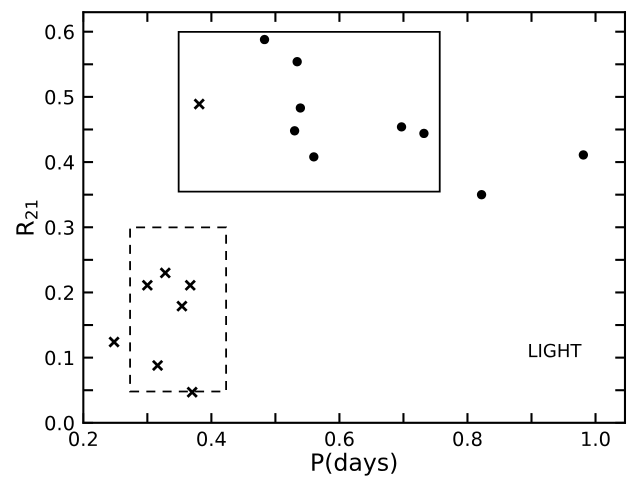 The image size is (641, 486). Describe the element at coordinates (339, 438) in the screenshot. I see `x-tick-label: 0.6` at that location.